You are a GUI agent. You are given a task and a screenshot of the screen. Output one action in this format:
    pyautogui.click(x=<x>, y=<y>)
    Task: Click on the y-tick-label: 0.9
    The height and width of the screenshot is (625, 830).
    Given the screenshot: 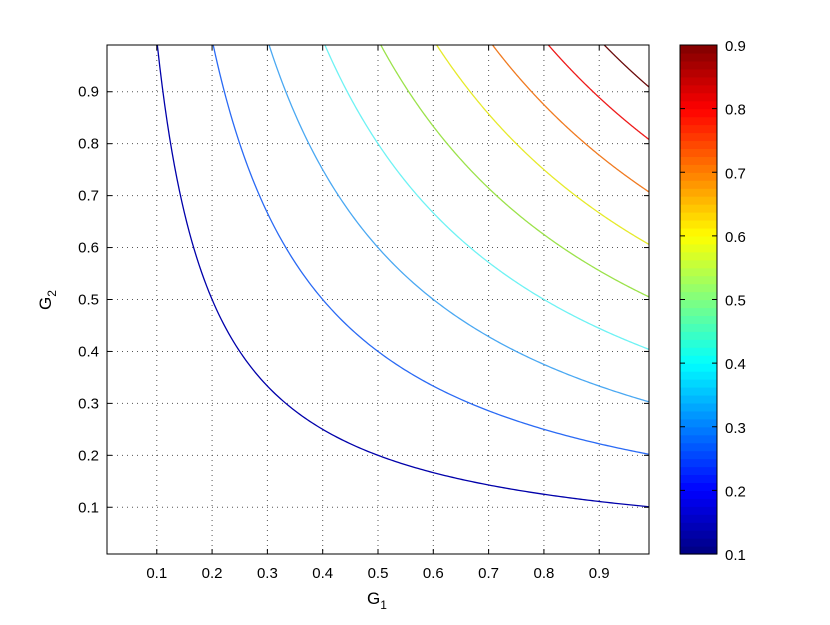 What is the action you would take?
    pyautogui.click(x=88, y=92)
    